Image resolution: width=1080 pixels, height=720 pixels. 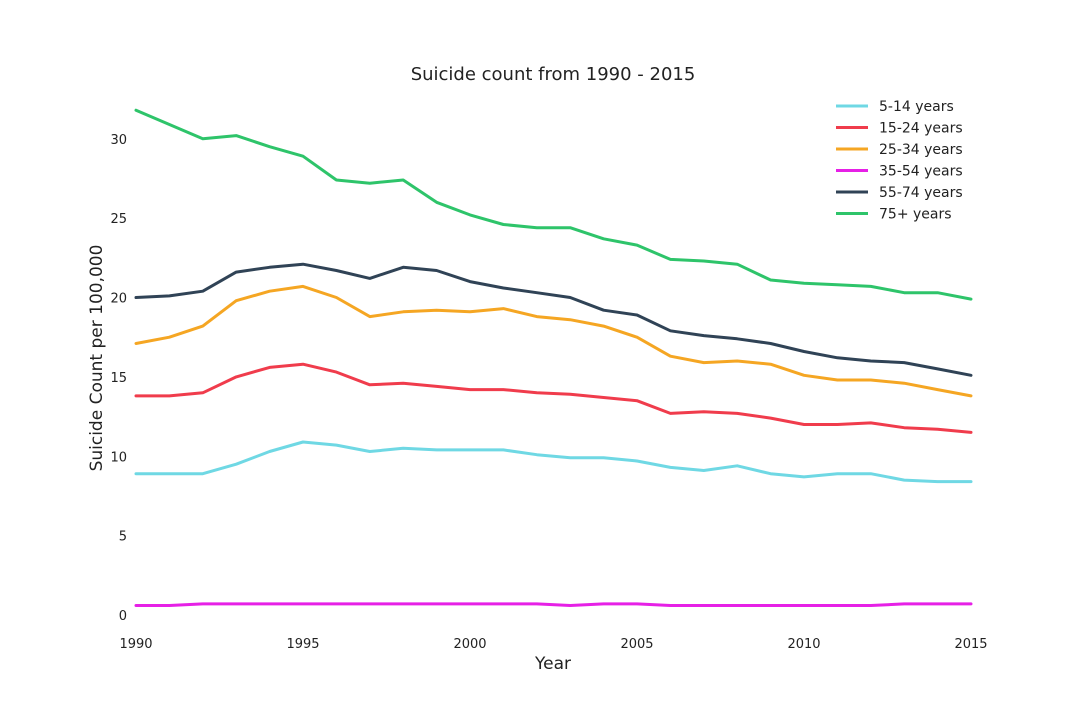 What do you see at coordinates (553, 398) in the screenshot?
I see `series-line-15-24-years` at bounding box center [553, 398].